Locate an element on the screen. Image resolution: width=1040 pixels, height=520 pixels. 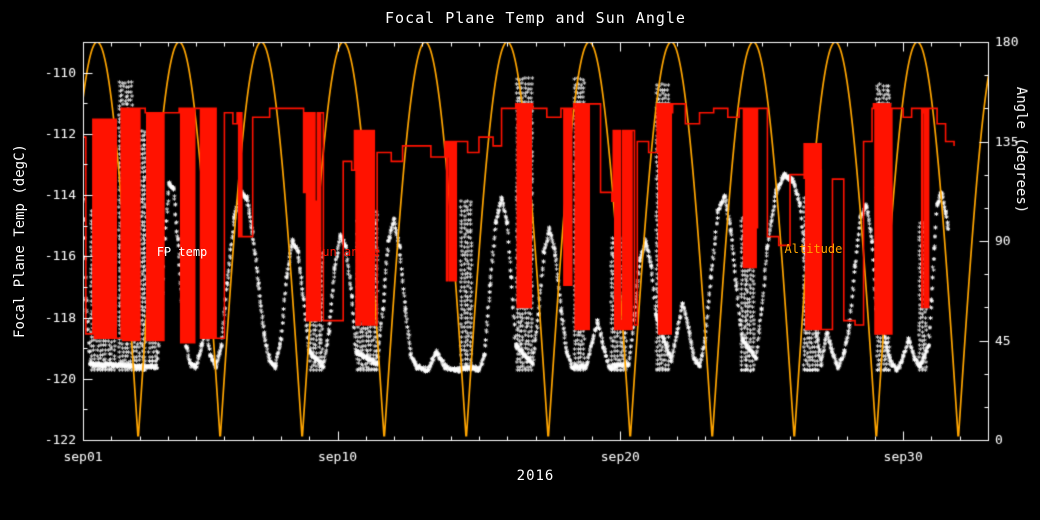
annotation-fp-temp: FP temp is located at coordinates (182, 252).